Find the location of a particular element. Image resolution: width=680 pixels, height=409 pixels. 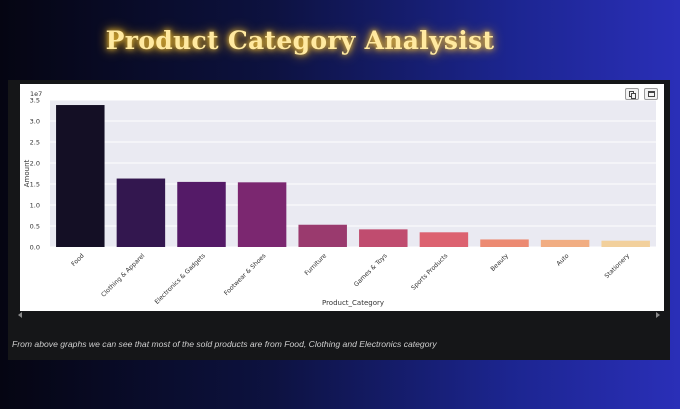

y-tick-label: 1.5 is located at coordinates (35, 185).